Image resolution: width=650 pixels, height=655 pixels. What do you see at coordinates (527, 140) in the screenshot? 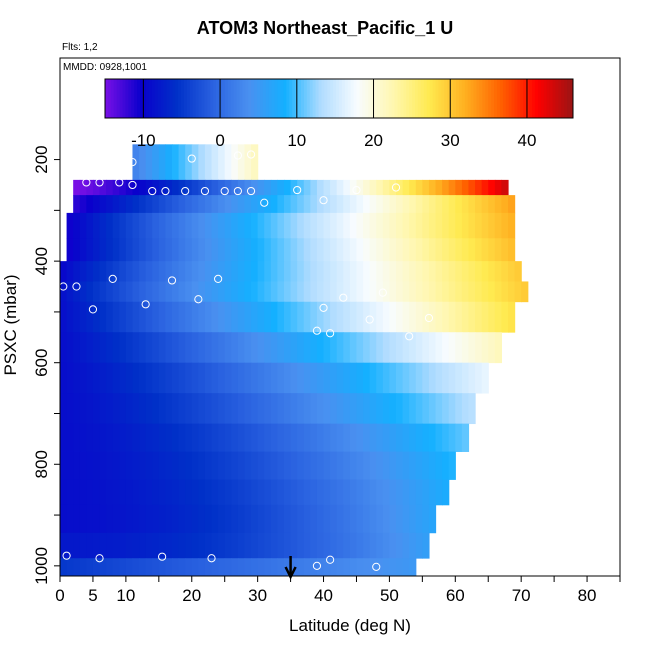
I see `colorbar-tick-label: 40` at bounding box center [527, 140].